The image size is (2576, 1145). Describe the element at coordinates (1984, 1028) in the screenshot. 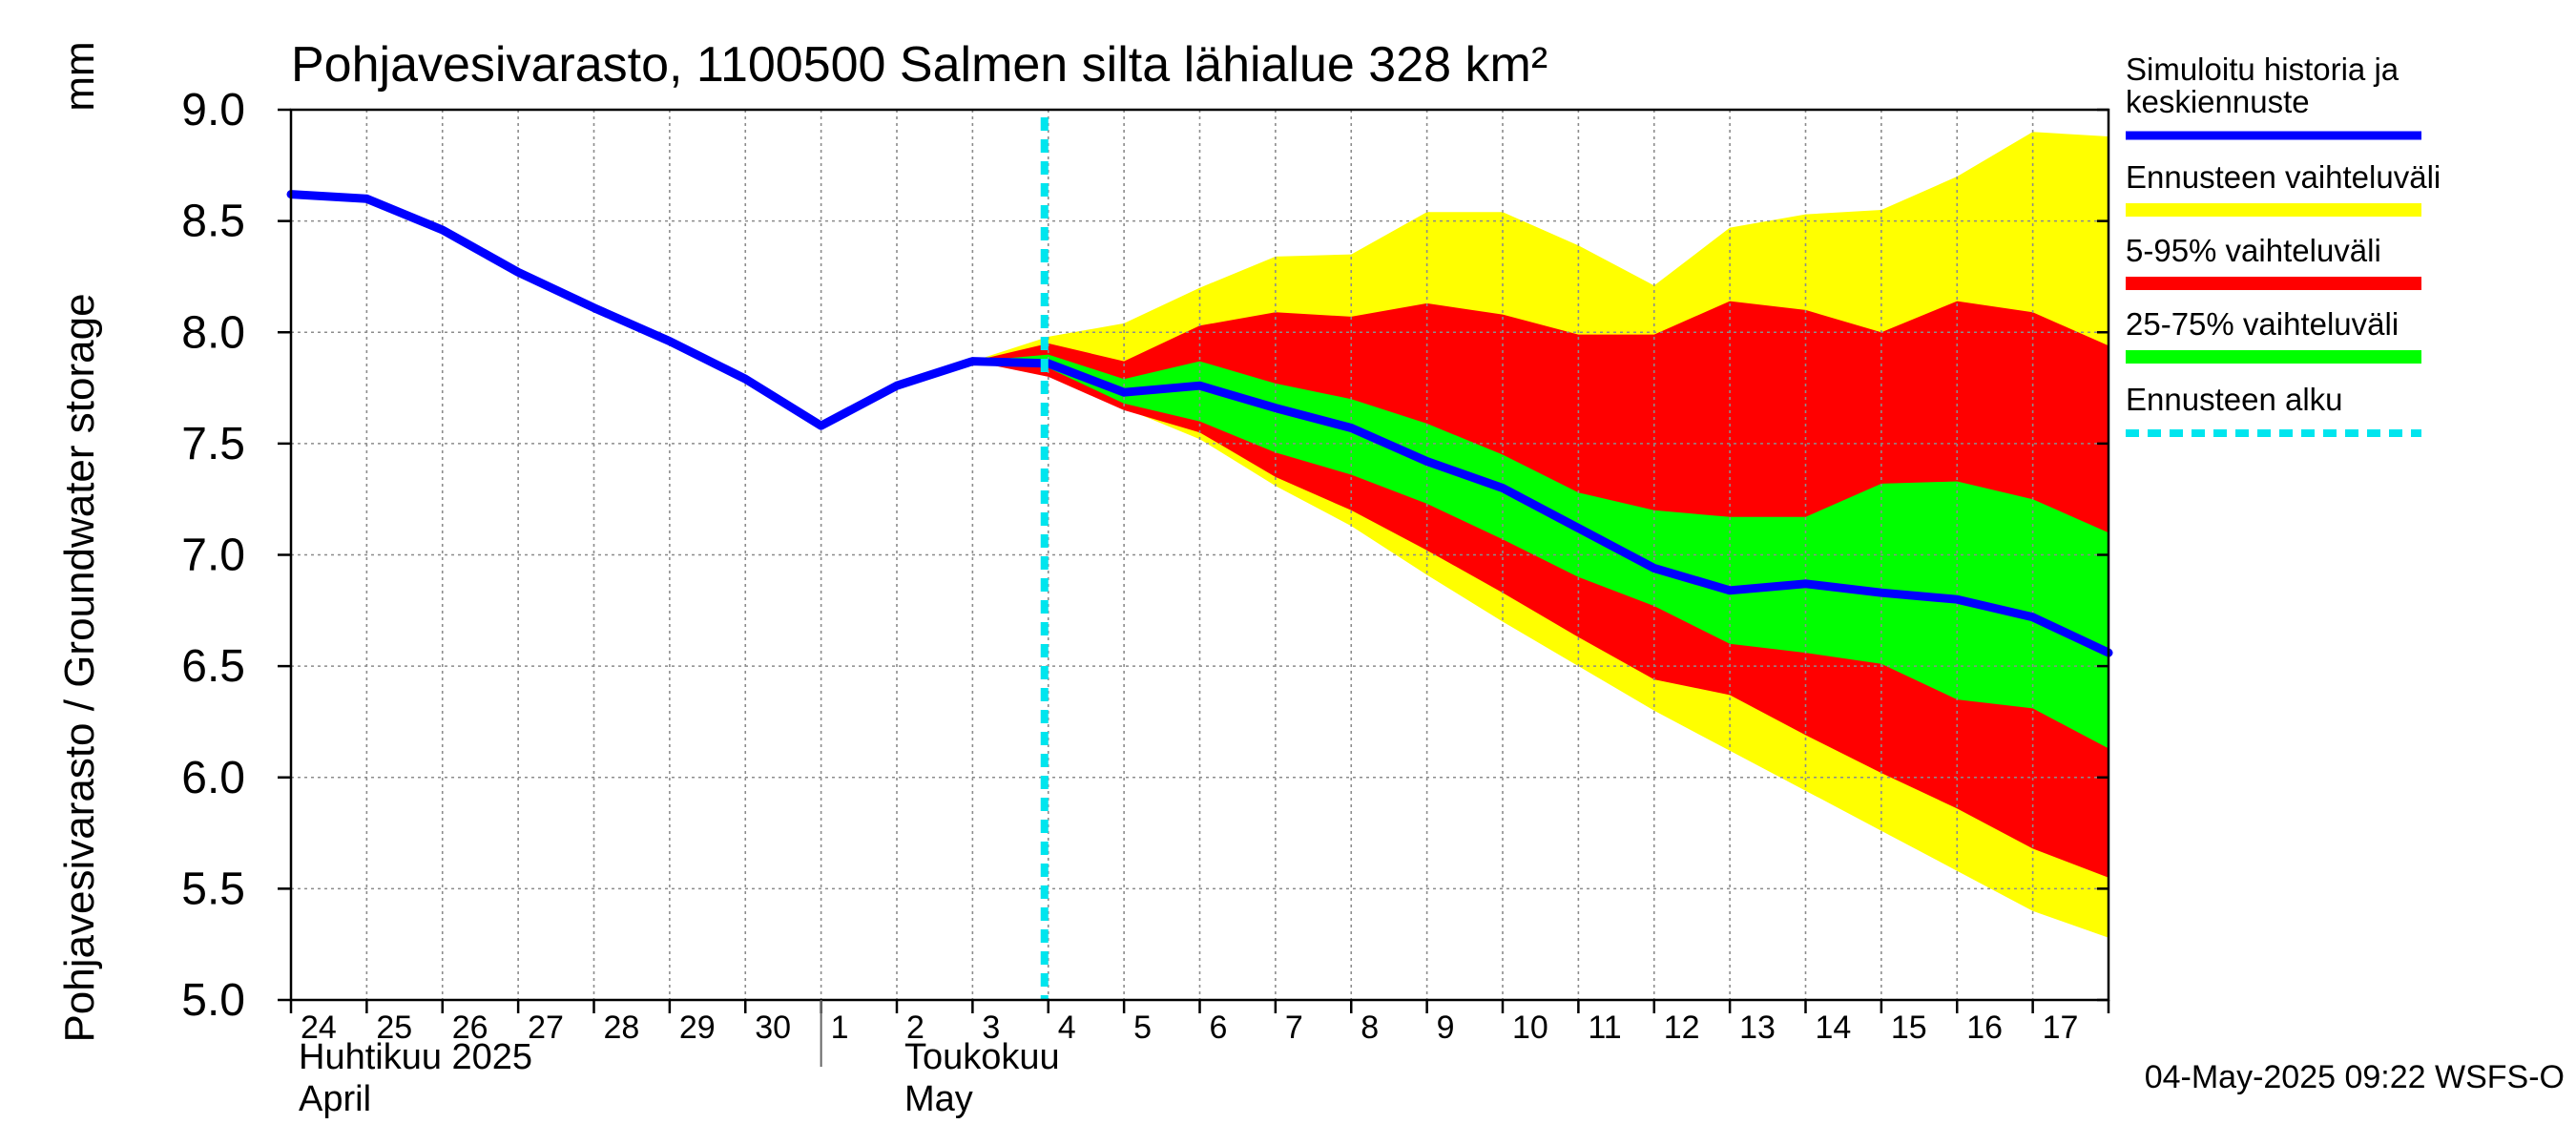

I see `x-tick-label: 16` at that location.